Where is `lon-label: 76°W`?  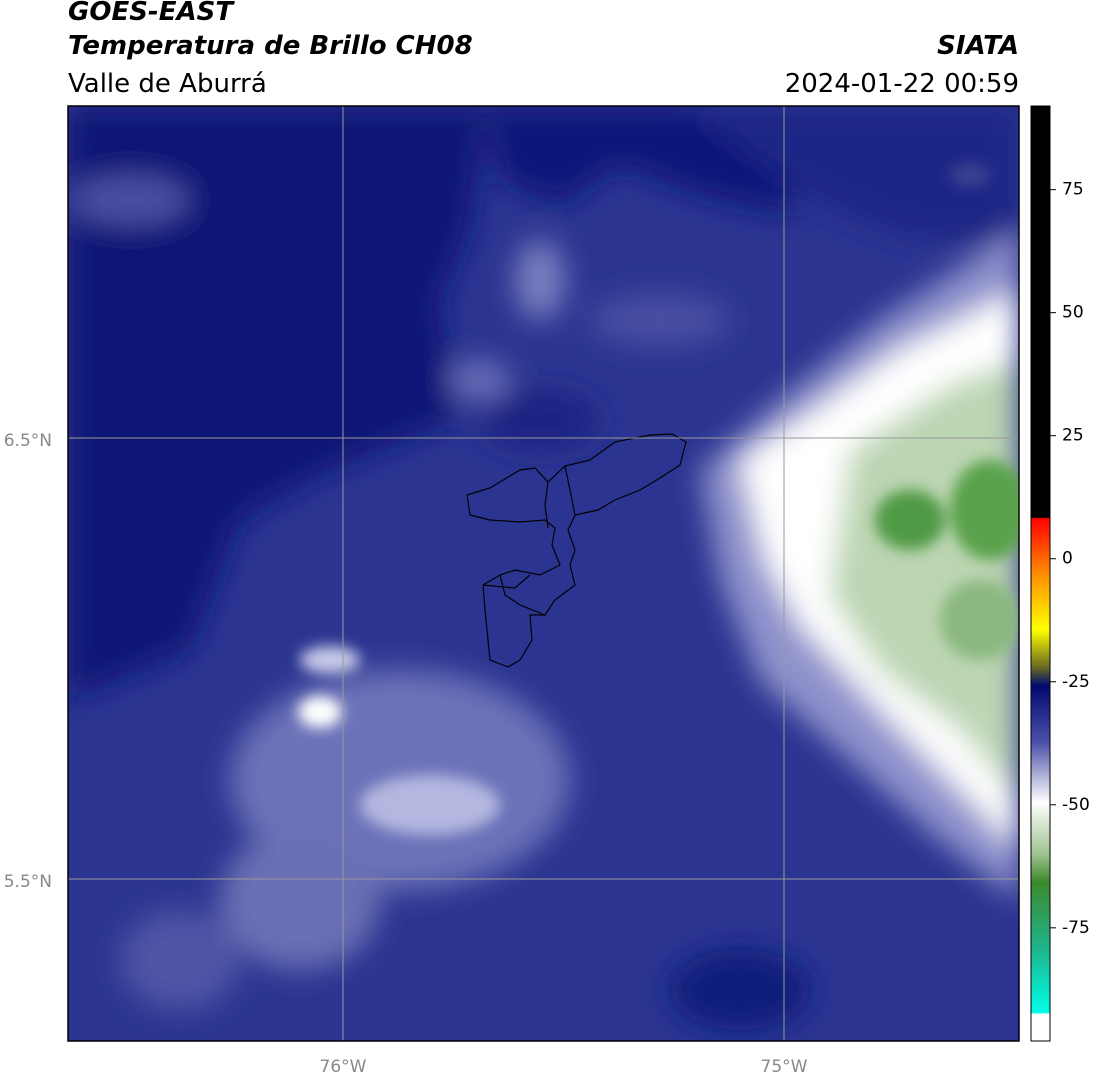
lon-label: 76°W is located at coordinates (343, 1067).